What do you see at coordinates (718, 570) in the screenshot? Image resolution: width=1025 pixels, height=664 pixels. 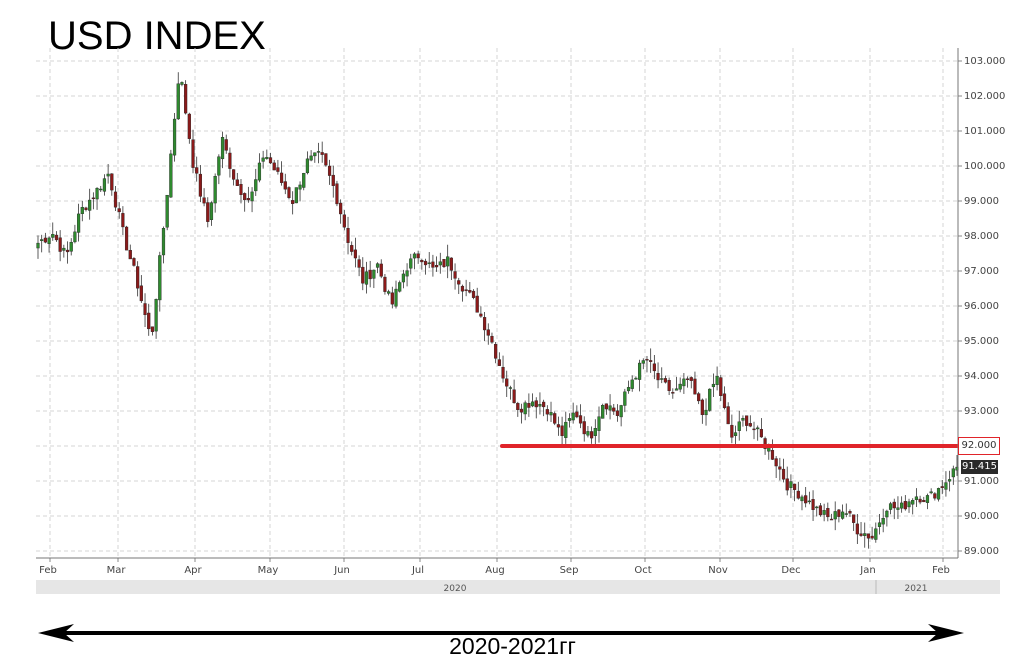 I see `x-tick-label: Nov` at bounding box center [718, 570].